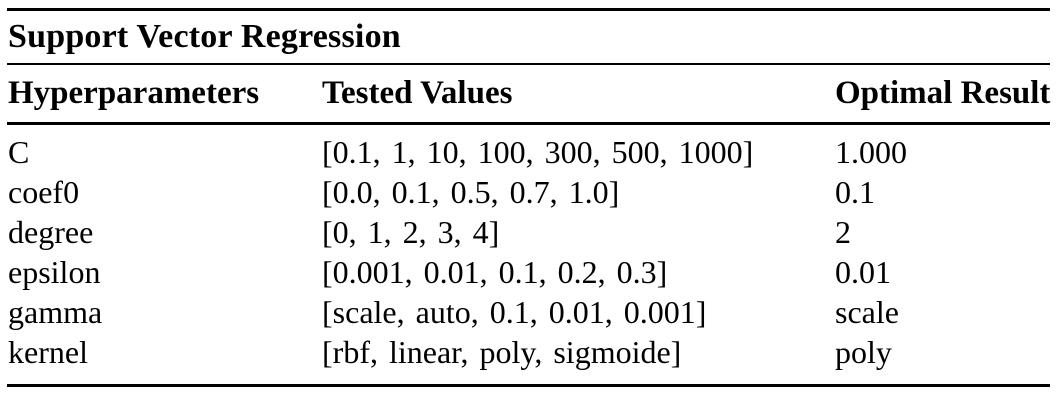  What do you see at coordinates (863, 351) in the screenshot?
I see `cell-optimal-result: poly` at bounding box center [863, 351].